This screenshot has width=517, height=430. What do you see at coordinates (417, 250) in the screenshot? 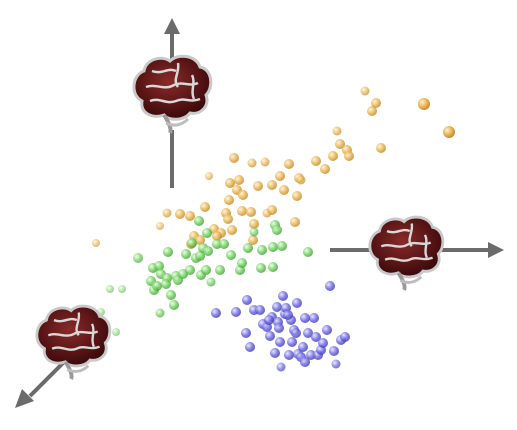
I see `axis-horizontal` at bounding box center [417, 250].